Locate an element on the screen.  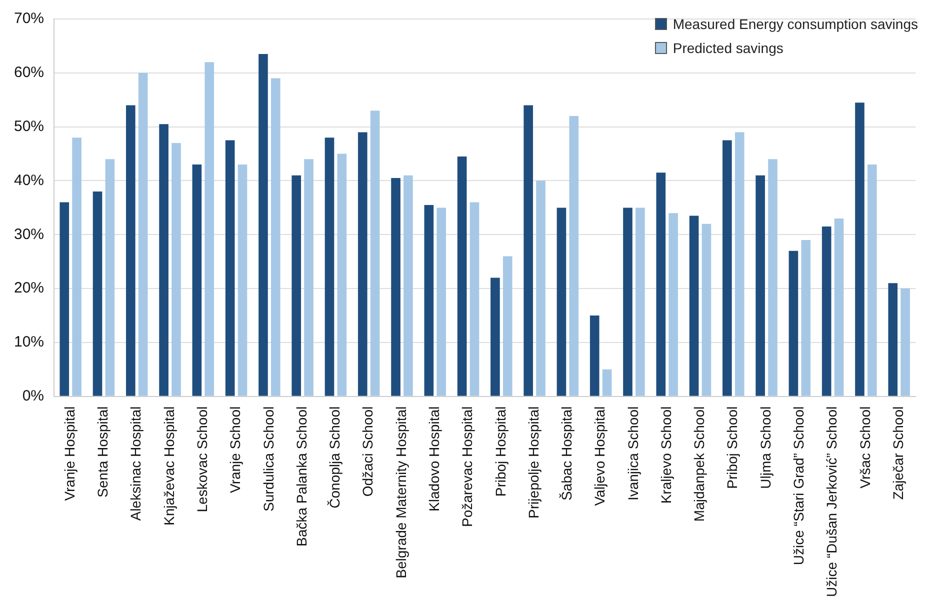
x-tick-label: Belgrade Maternity Hospital is located at coordinates (400, 492).